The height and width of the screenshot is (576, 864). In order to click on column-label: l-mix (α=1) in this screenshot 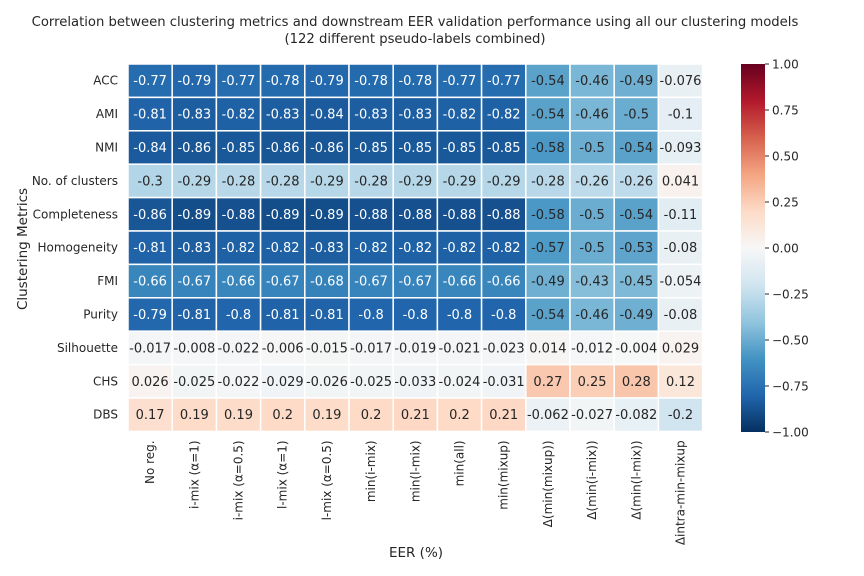, I will do `click(283, 474)`.